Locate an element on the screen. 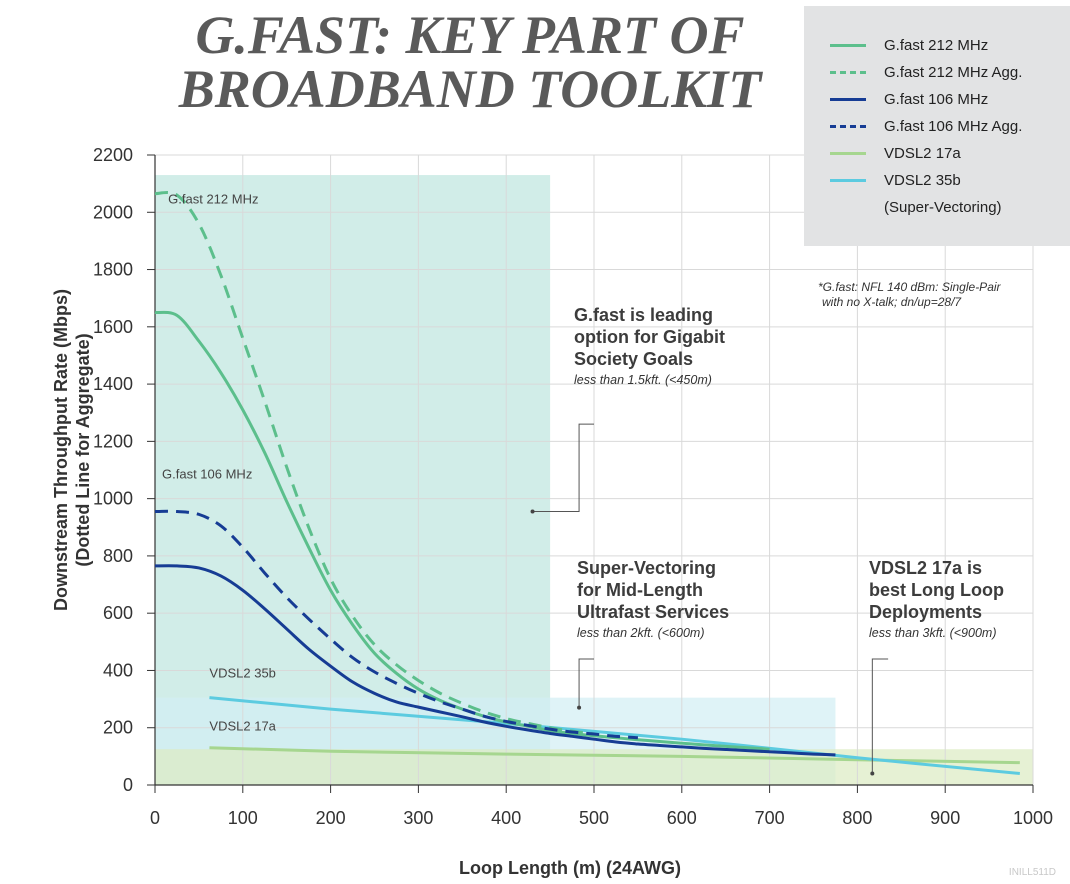  legend-label: G.fast 106 MHz is located at coordinates (936, 99).